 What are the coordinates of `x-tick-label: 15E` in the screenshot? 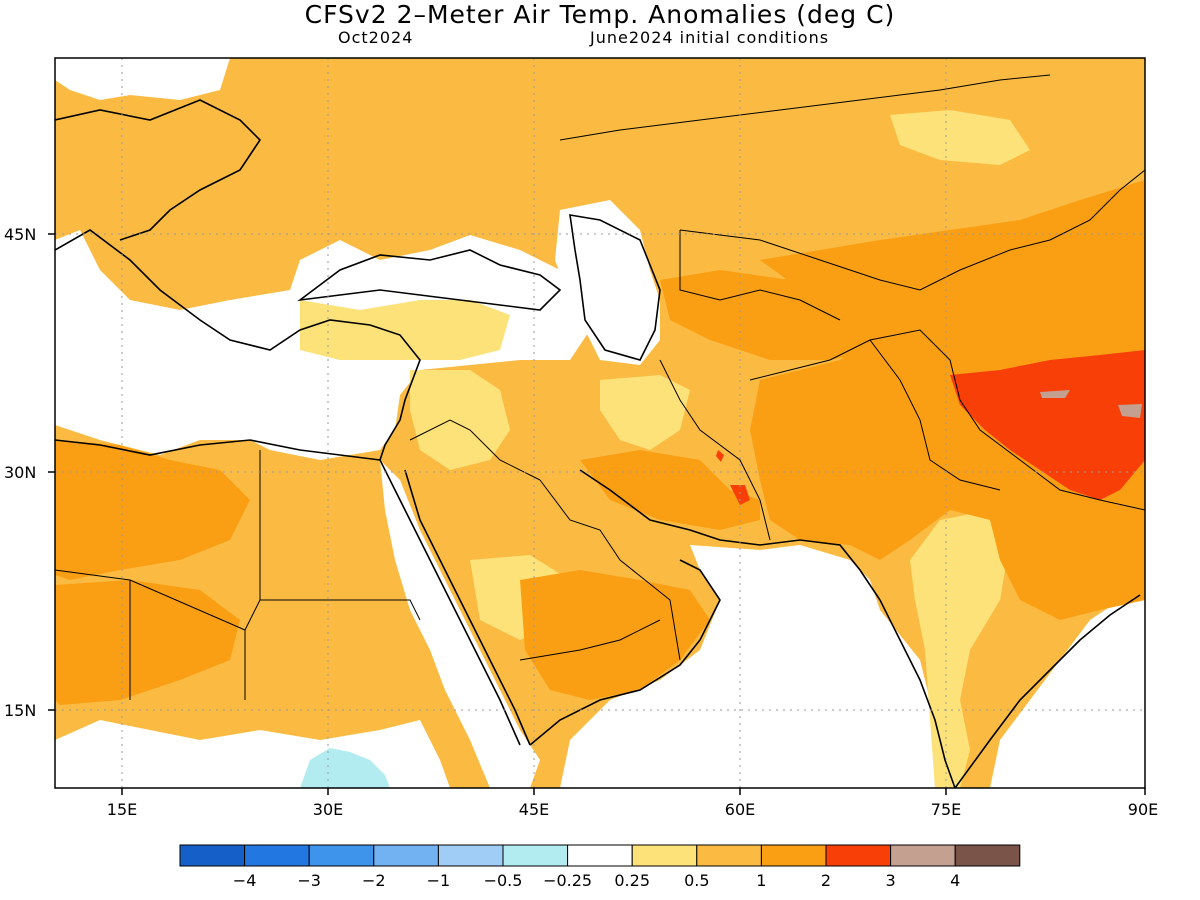 It's located at (122, 809).